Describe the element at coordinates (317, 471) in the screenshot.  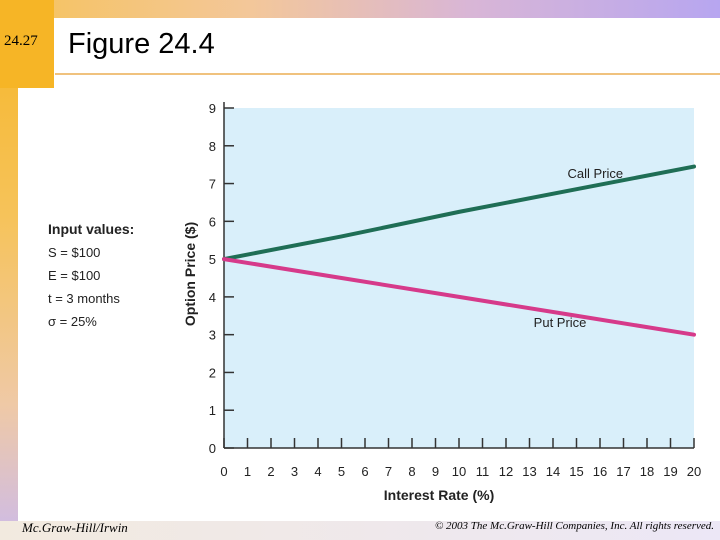
I see `x-tick-label: 4` at that location.